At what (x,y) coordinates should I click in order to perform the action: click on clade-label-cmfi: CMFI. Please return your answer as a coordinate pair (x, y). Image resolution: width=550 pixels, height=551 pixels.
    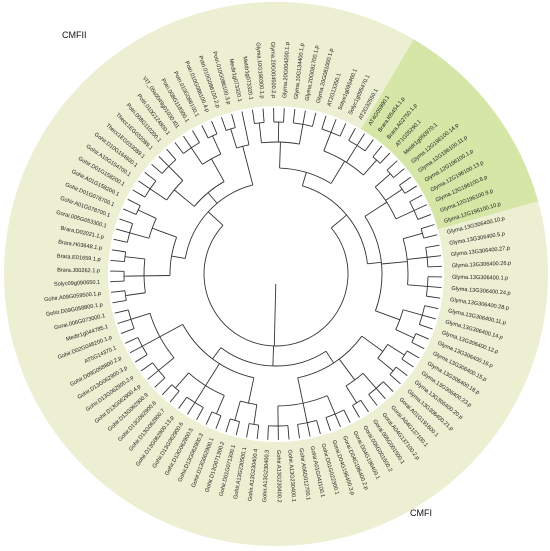
    Looking at the image, I should click on (421, 513).